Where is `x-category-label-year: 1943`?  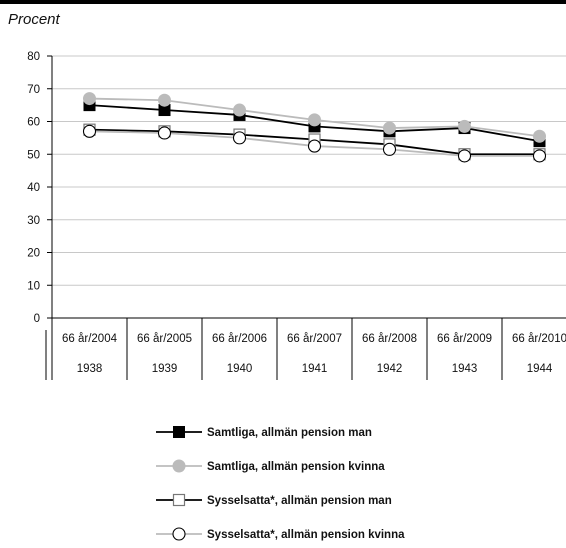 x-category-label-year: 1943 is located at coordinates (465, 369).